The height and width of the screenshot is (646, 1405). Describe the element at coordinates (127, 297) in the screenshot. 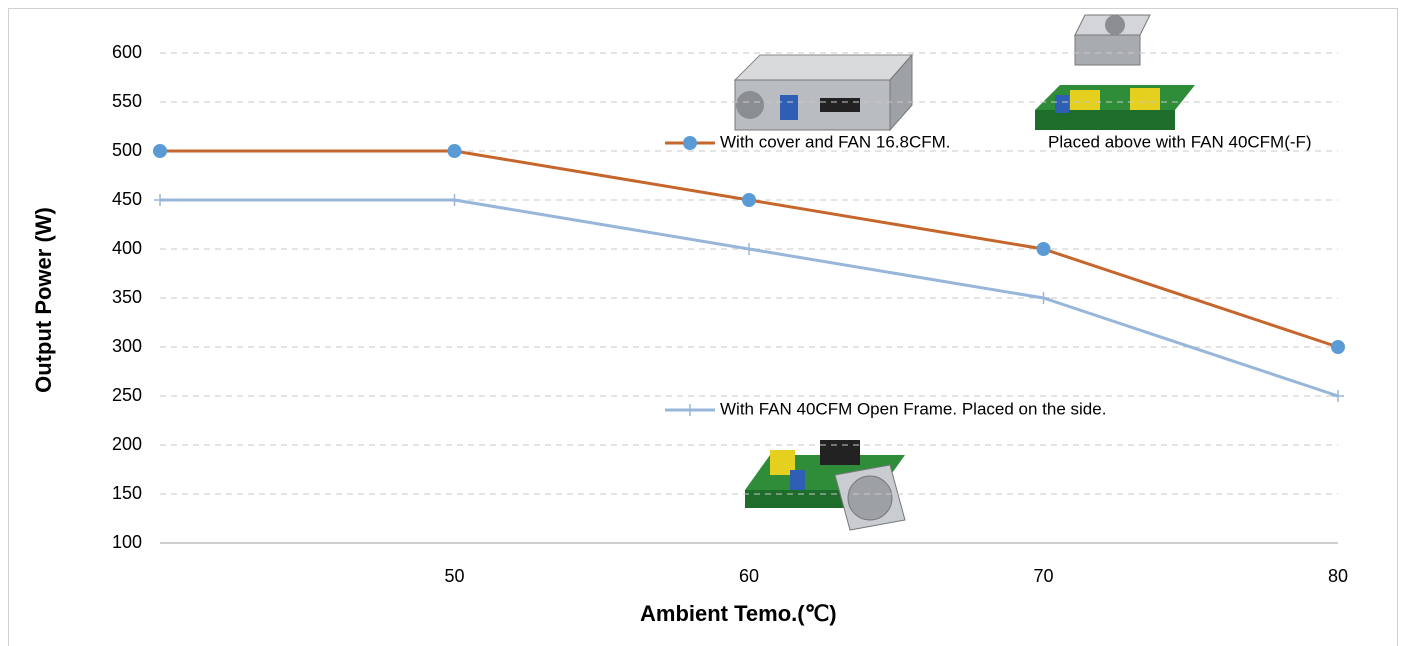

I see `y-tick-label: 350` at that location.